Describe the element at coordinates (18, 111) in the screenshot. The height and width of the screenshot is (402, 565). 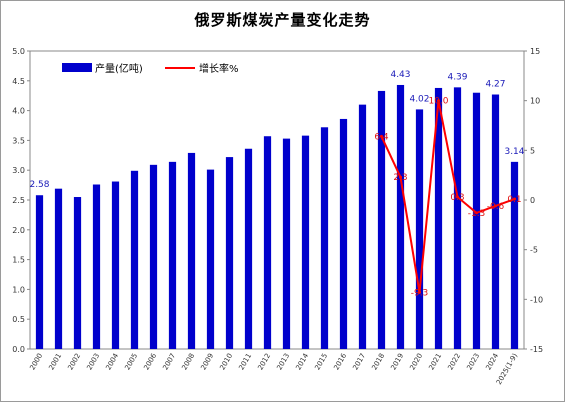
I see `y-left-tick-label: 4.0` at that location.